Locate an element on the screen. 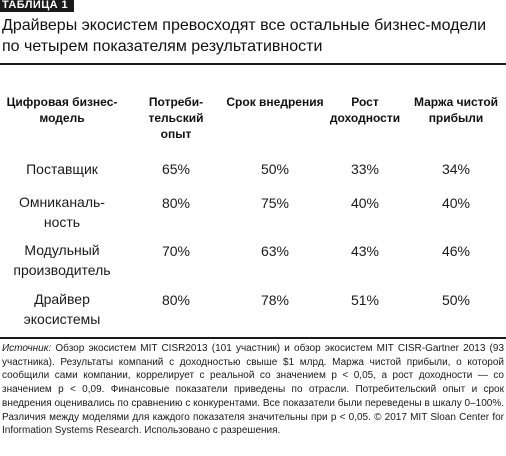 The height and width of the screenshot is (456, 506). header-time-to-market-label: Срок внедрения is located at coordinates (275, 102).